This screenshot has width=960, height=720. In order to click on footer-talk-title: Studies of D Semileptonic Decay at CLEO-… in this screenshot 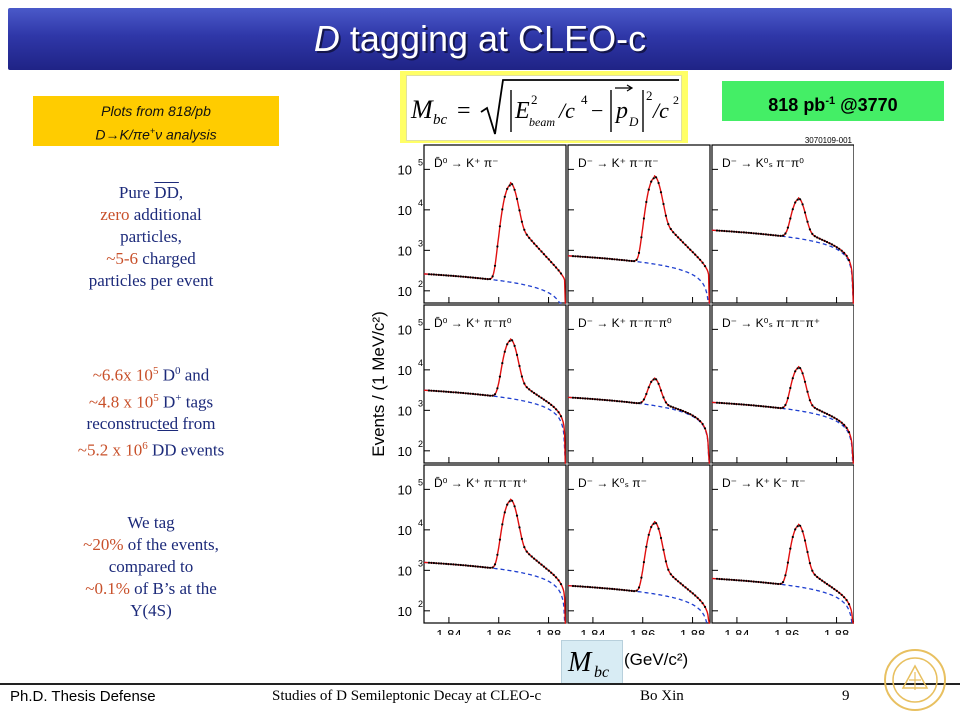, I will do `click(407, 696)`.